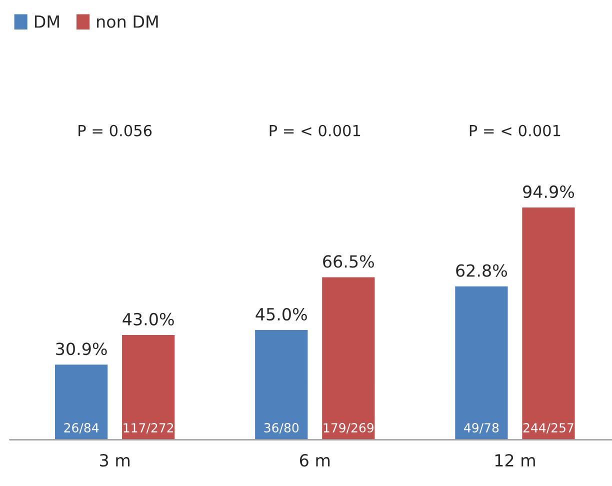 This screenshot has height=486, width=612. I want to click on annotation: 36/80, so click(281, 428).